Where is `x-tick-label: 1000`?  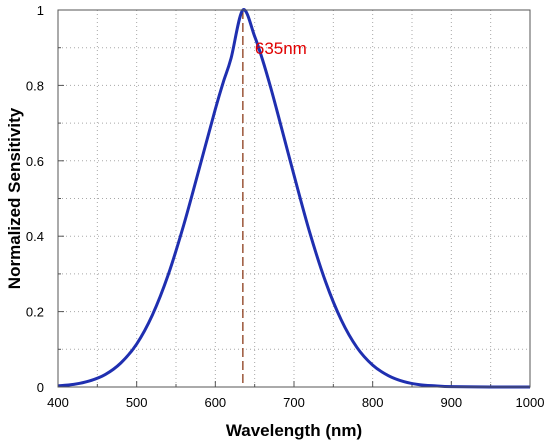 x-tick-label: 1000 is located at coordinates (530, 402).